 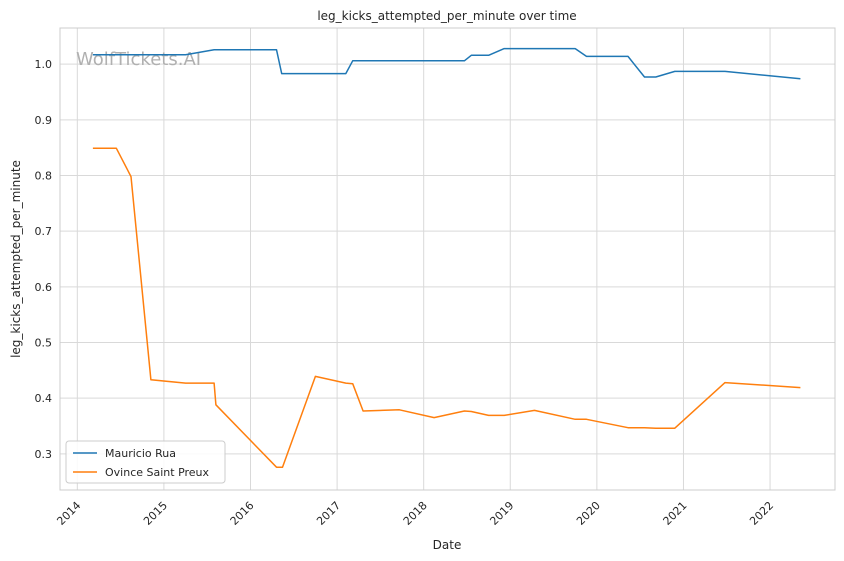 I want to click on x-tick-label: 2017, so click(x=328, y=513).